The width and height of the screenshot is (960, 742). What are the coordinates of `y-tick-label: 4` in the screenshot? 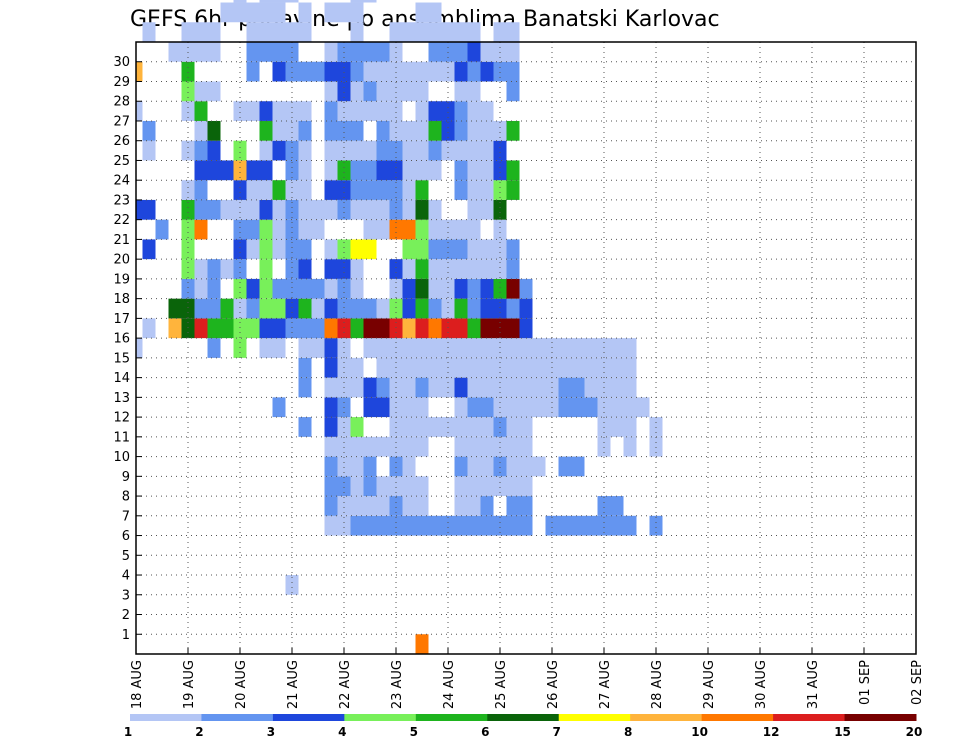 It's located at (126, 576).